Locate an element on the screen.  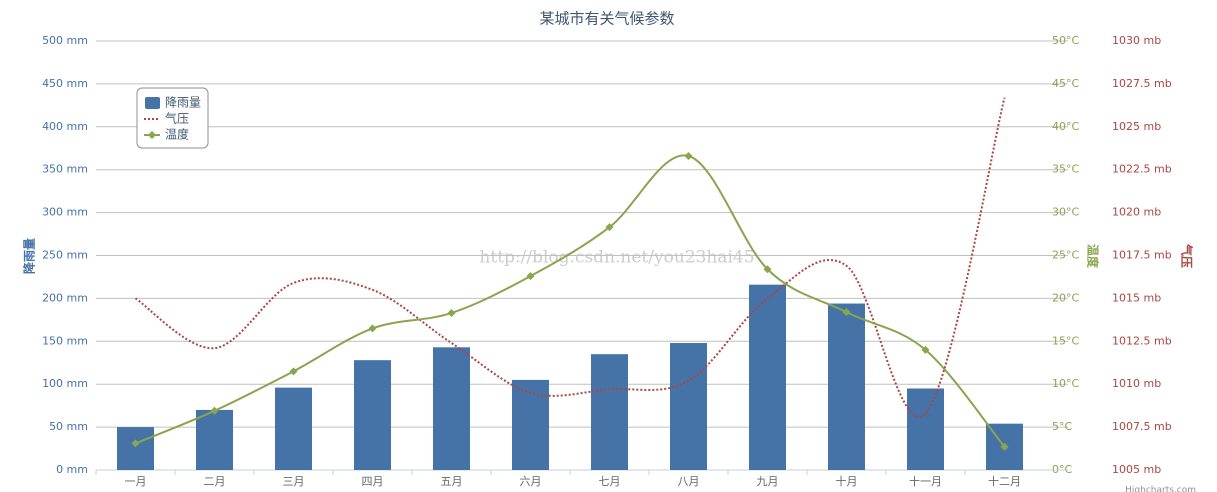
x-tick-label: 二月 is located at coordinates (215, 481).